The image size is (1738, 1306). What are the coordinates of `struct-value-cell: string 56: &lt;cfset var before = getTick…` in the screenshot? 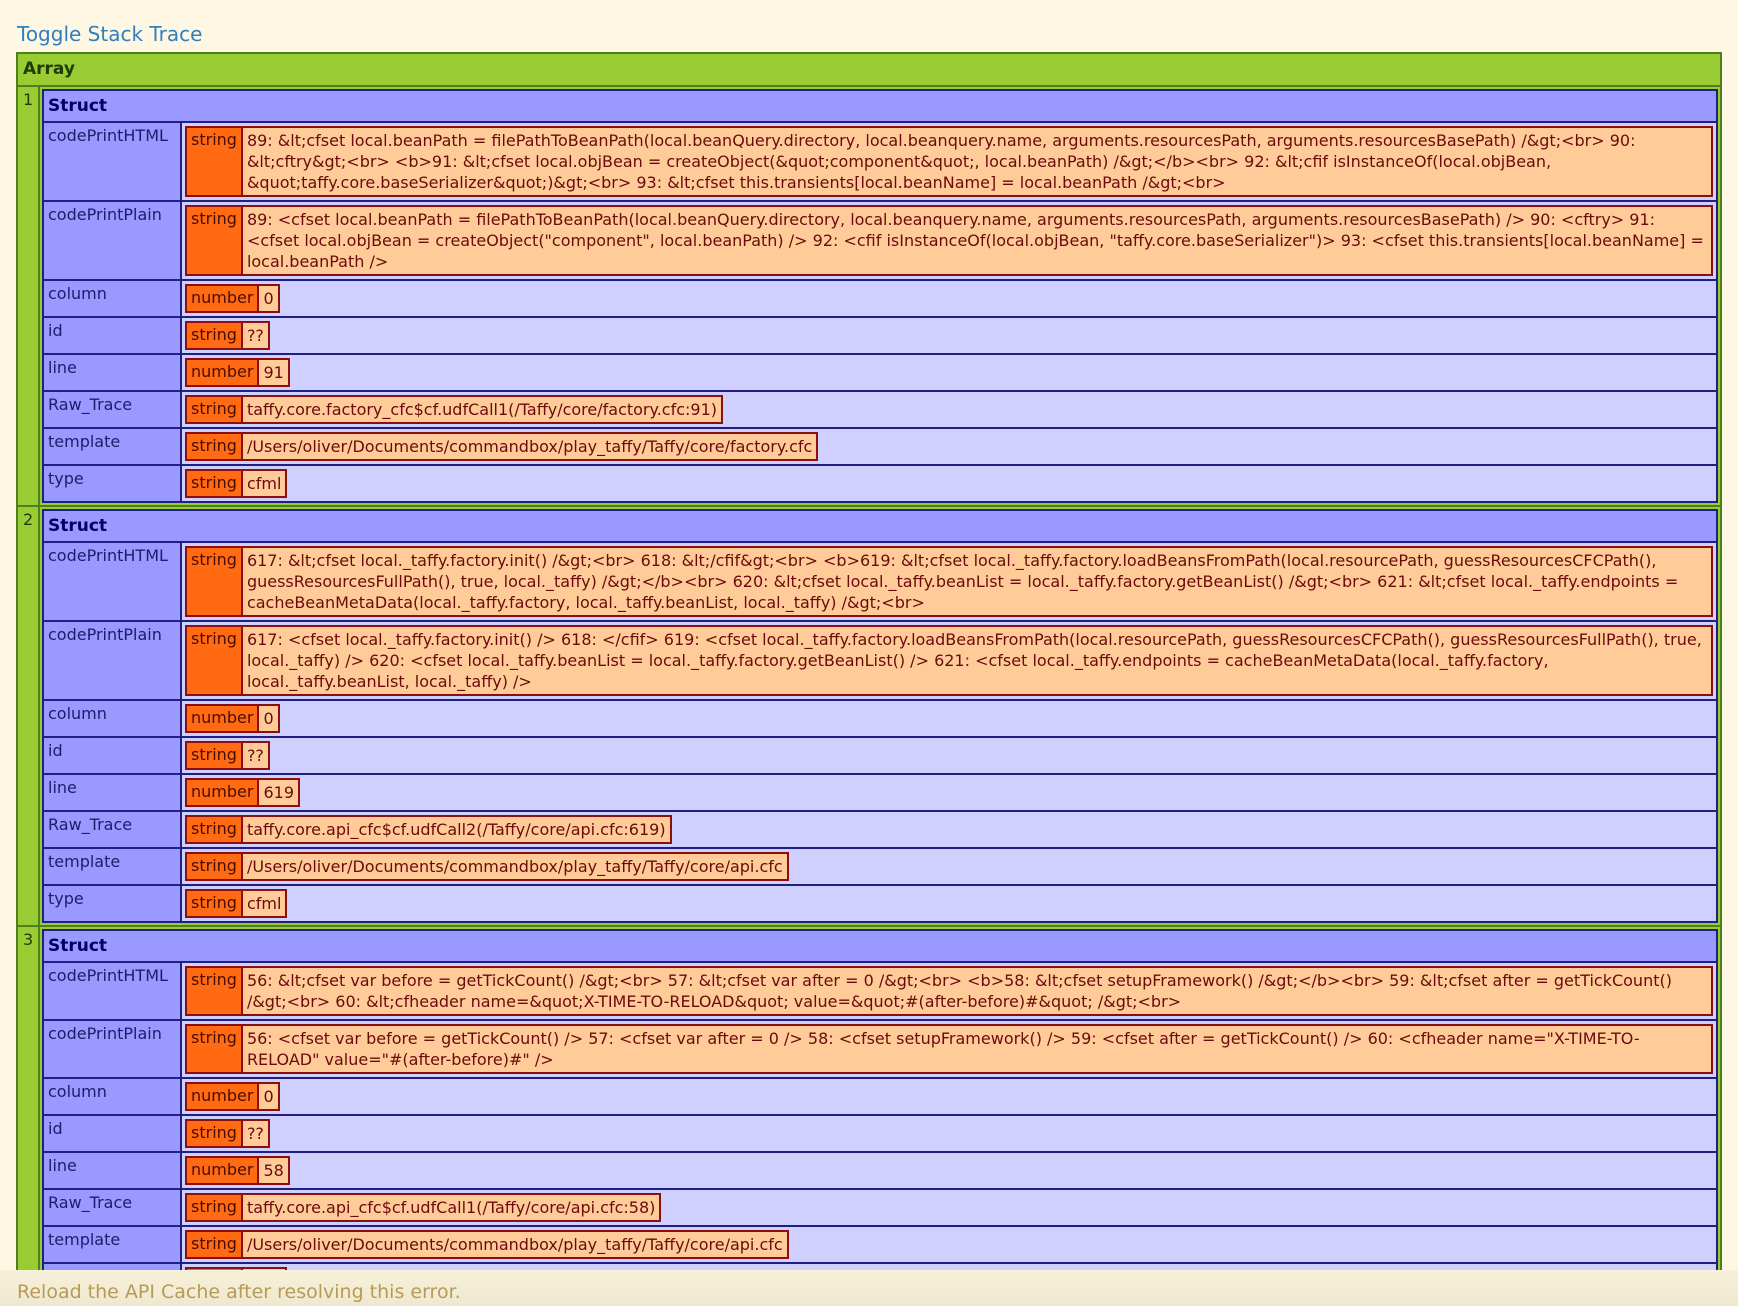 It's located at (949, 991).